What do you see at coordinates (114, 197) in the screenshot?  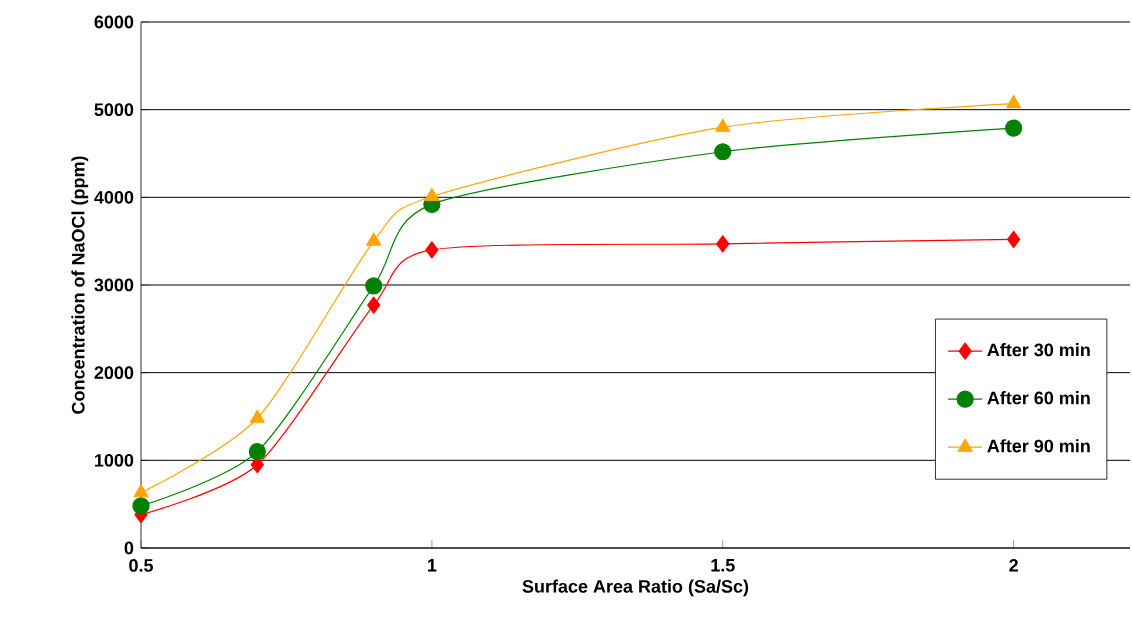 I see `y-tick-label: 4000` at bounding box center [114, 197].